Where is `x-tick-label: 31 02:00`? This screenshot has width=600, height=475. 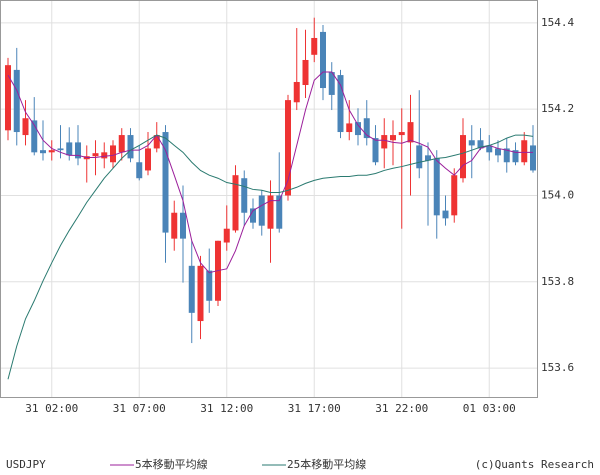
x-tick-label: 31 02:00 is located at coordinates (51, 408).